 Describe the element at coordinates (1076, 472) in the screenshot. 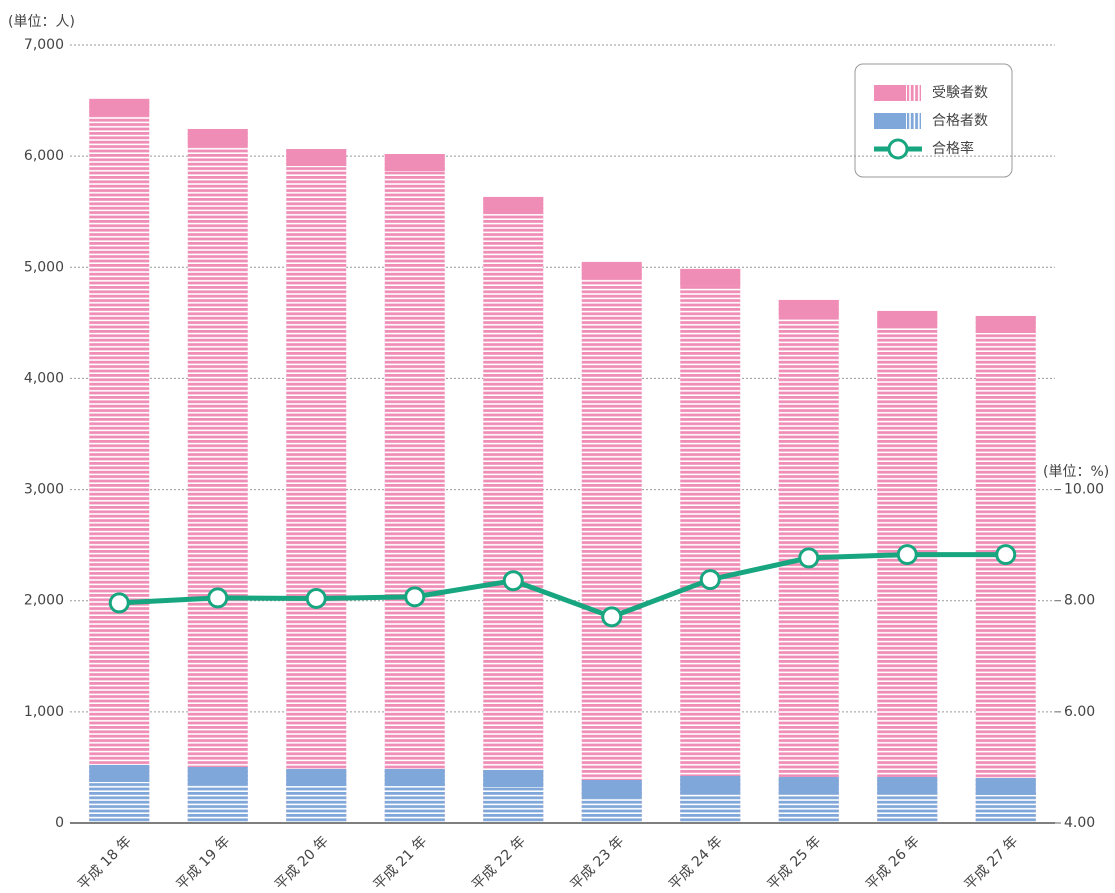

I see `y2-axis-unit: (単位：%)` at that location.